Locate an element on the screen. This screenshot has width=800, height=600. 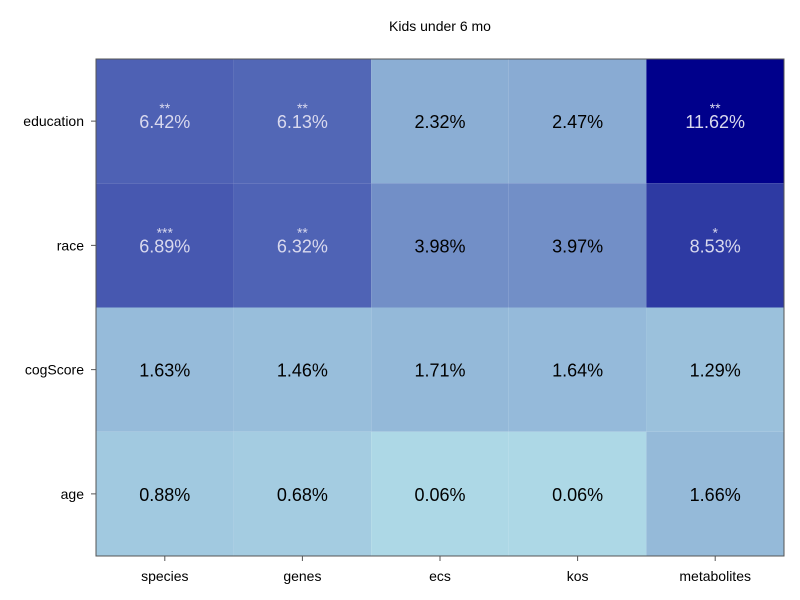
cell-value-label: 1.46% is located at coordinates (302, 371).